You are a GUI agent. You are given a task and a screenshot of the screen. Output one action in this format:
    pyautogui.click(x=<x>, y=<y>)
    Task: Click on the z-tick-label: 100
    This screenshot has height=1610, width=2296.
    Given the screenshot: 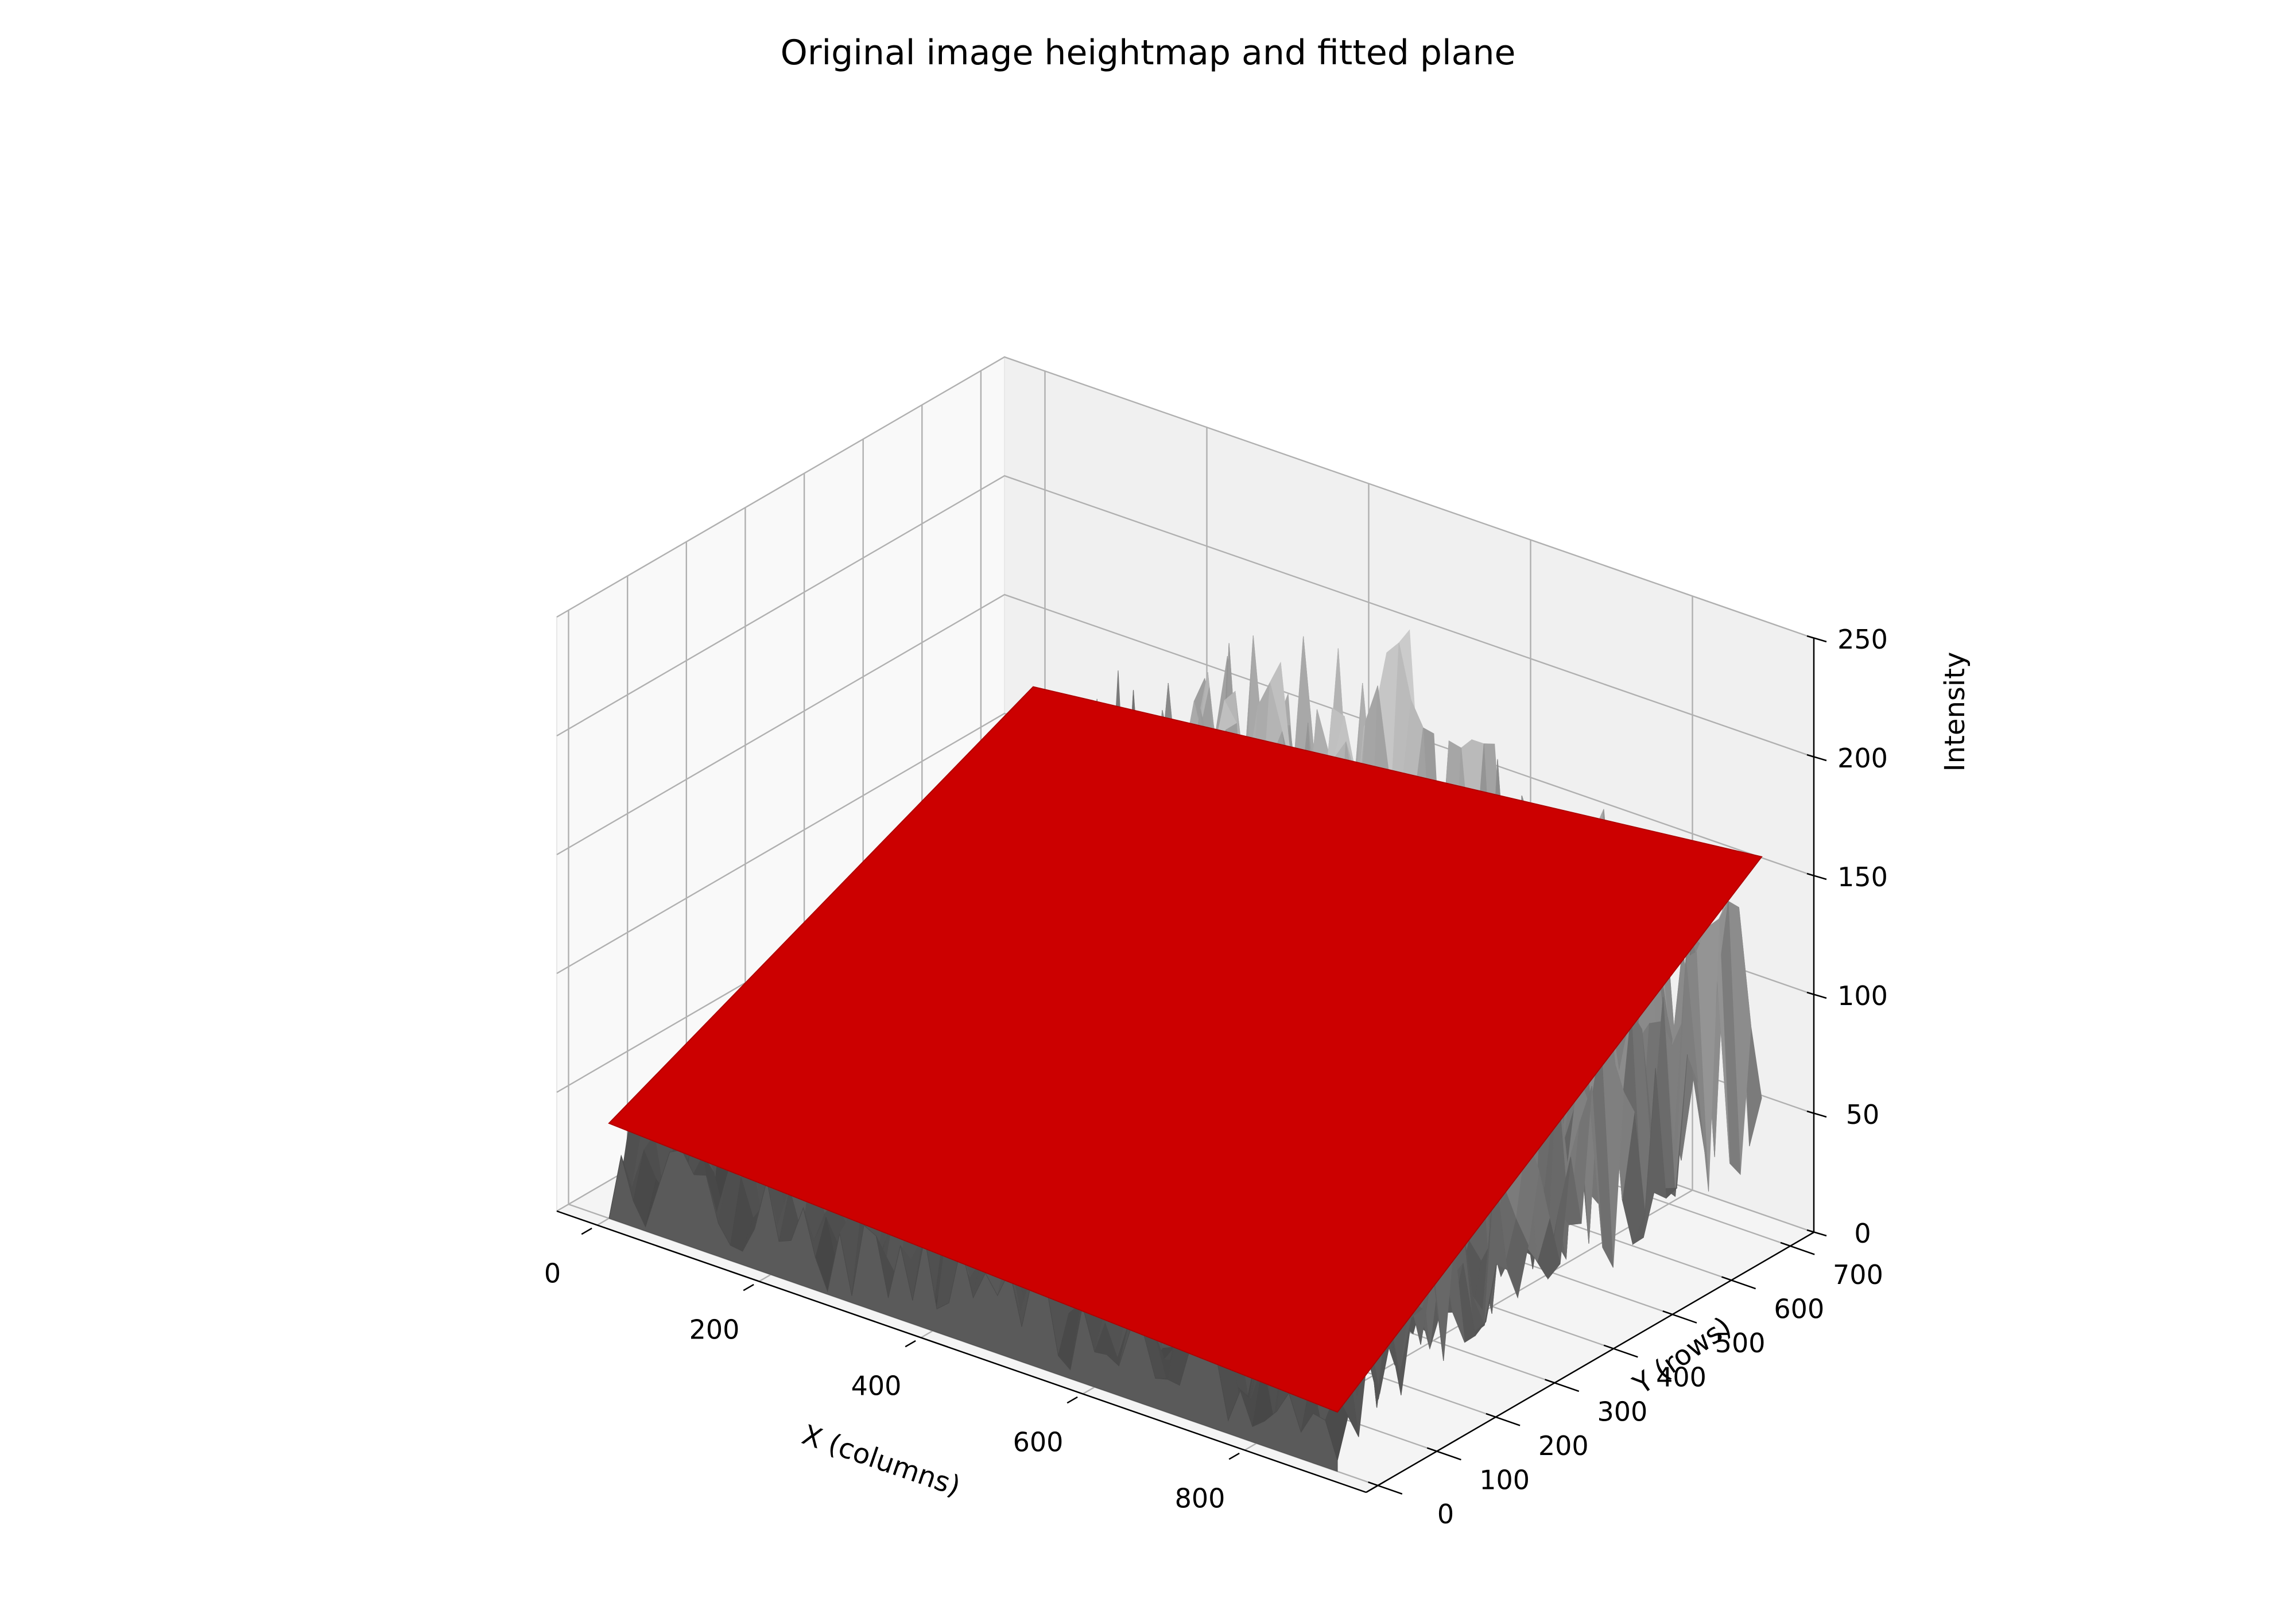 What is the action you would take?
    pyautogui.click(x=1862, y=995)
    